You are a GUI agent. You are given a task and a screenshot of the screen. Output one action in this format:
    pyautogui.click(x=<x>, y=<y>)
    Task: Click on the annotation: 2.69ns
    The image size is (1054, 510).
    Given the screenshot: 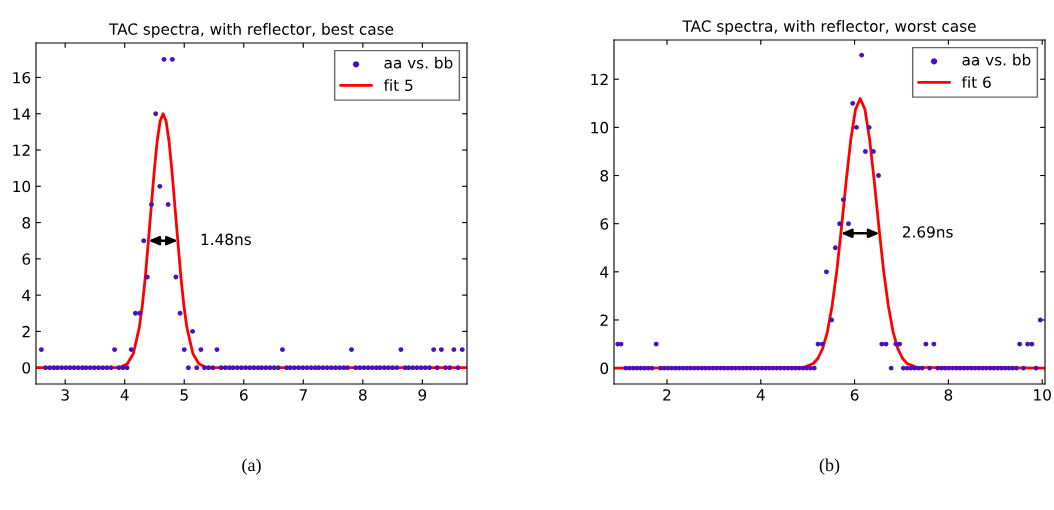 What is the action you would take?
    pyautogui.click(x=927, y=232)
    